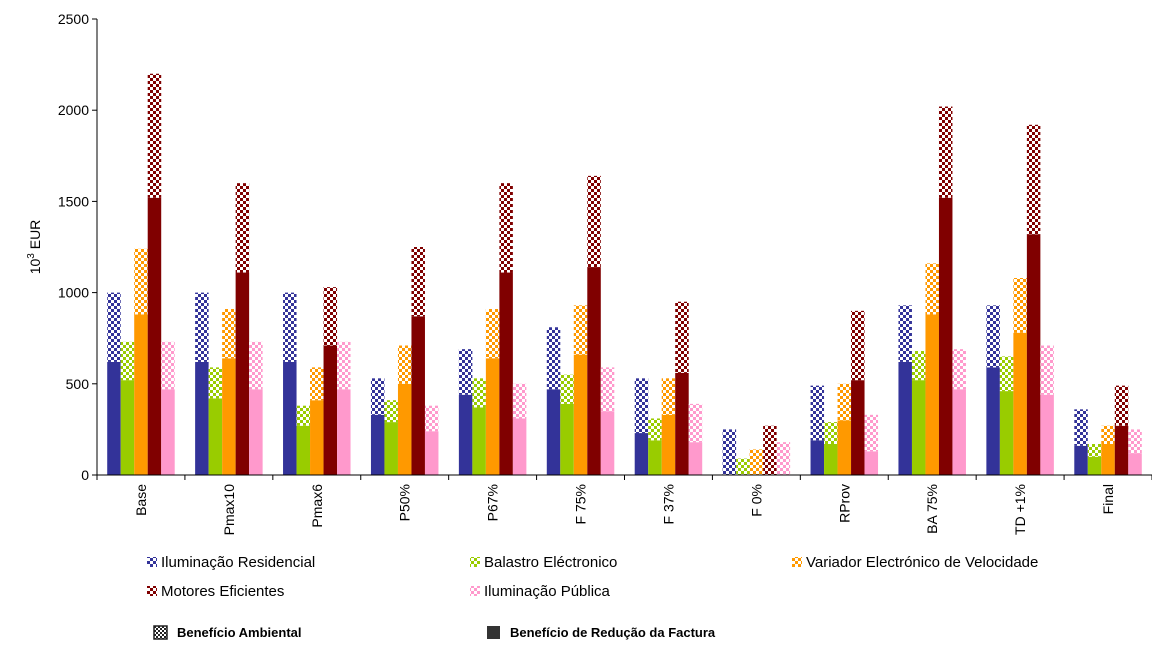 This screenshot has height=646, width=1152. What do you see at coordinates (78, 384) in the screenshot?
I see `y-tick-label: 500` at bounding box center [78, 384].